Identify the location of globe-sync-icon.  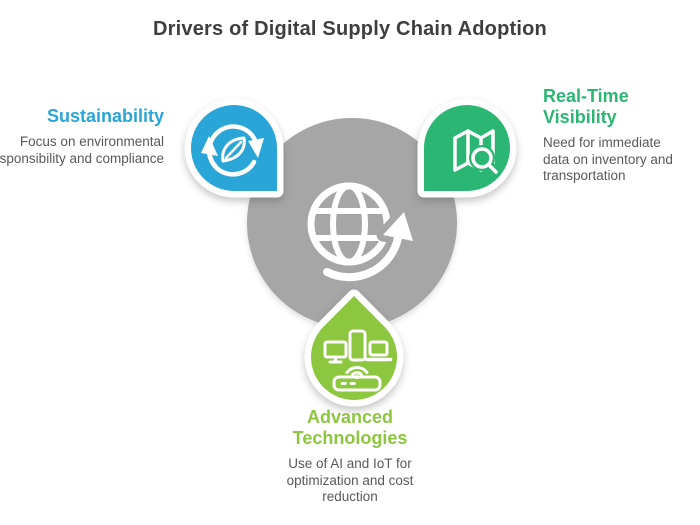
(363, 235).